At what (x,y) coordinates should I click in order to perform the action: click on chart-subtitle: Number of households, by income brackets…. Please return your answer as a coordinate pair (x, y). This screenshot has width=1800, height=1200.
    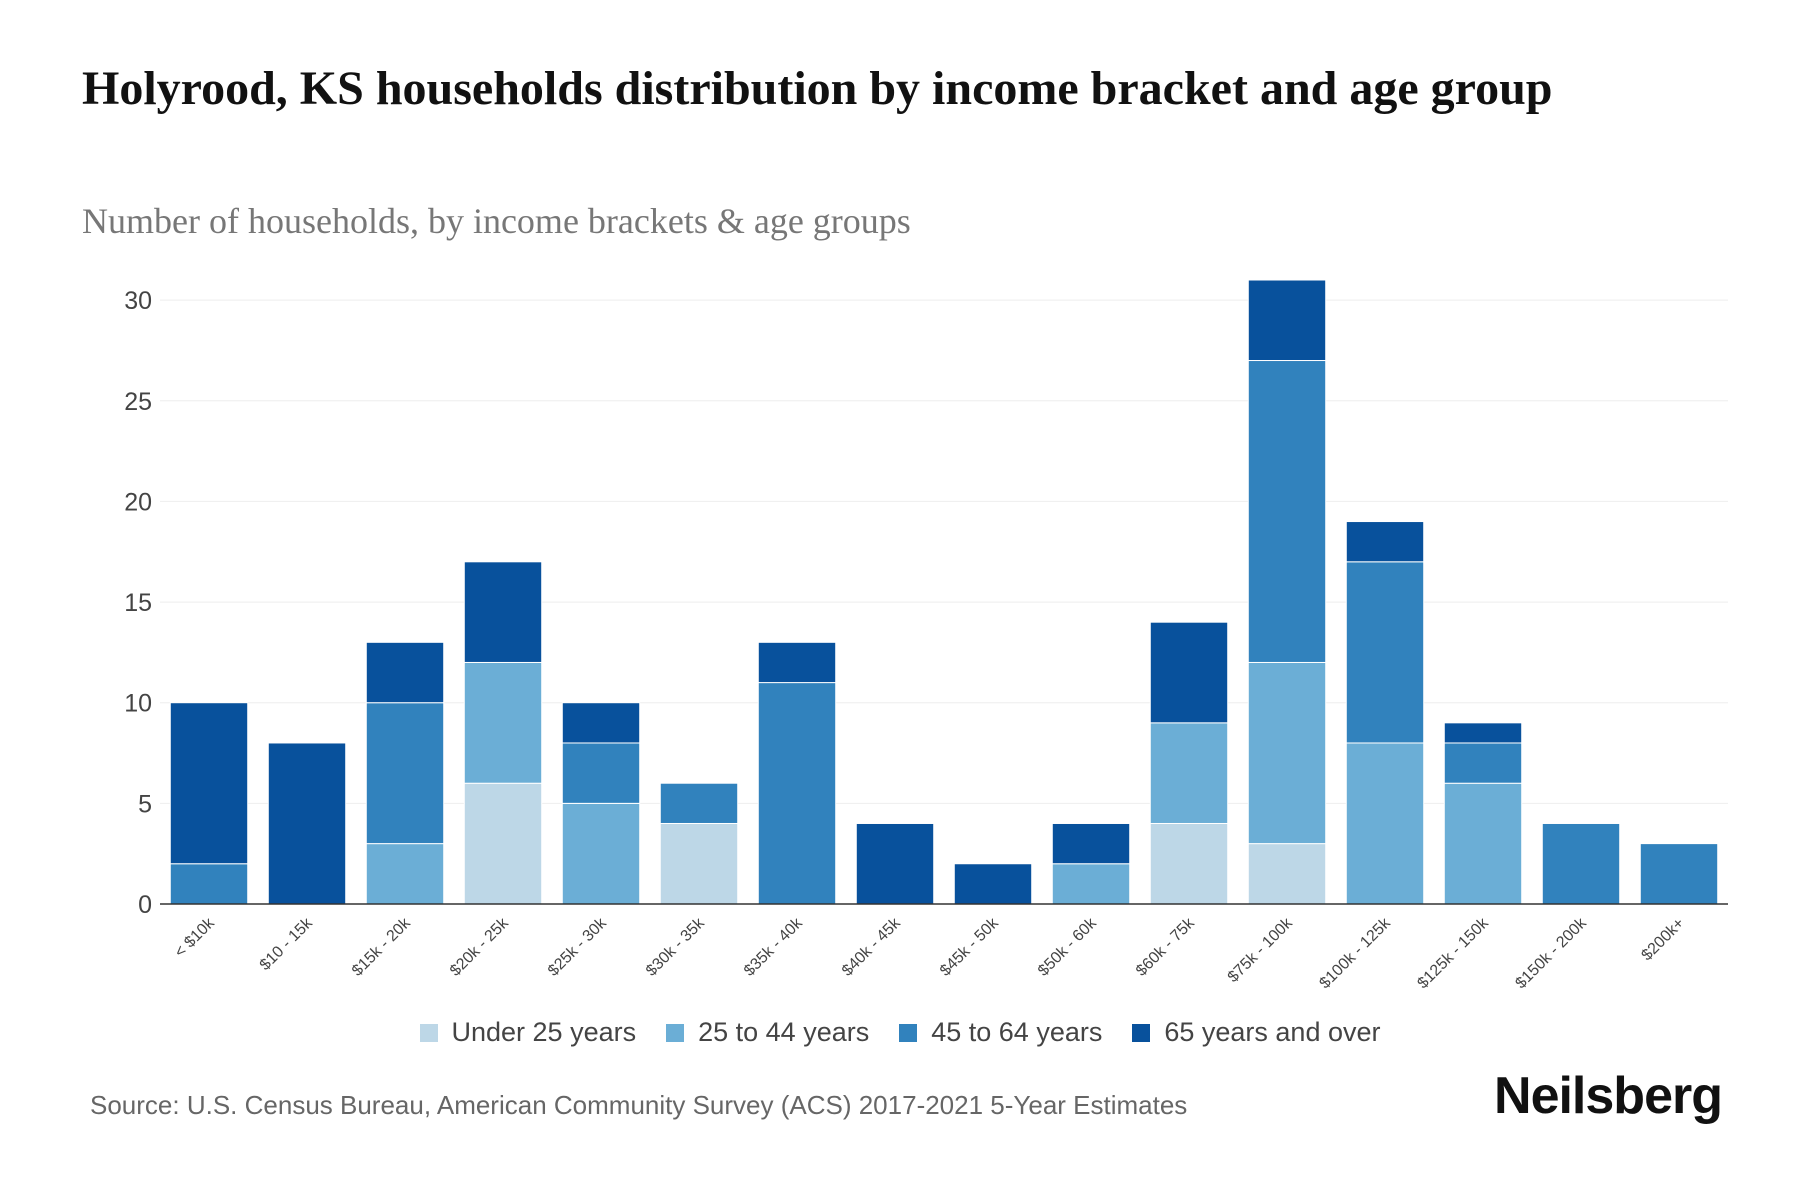
    Looking at the image, I should click on (496, 221).